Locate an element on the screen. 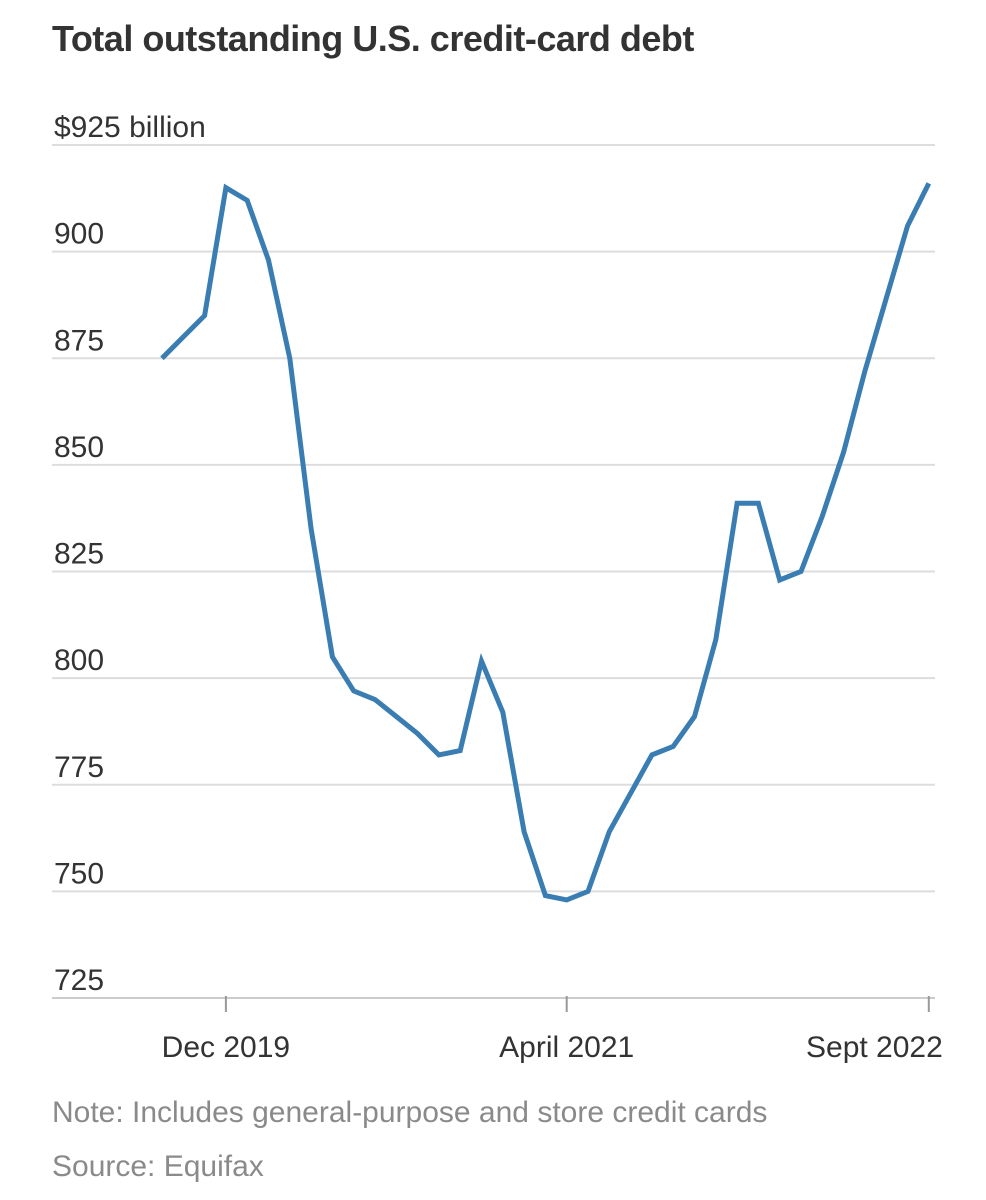 This screenshot has height=1200, width=986. y-tick-label-725: 725 is located at coordinates (79, 980).